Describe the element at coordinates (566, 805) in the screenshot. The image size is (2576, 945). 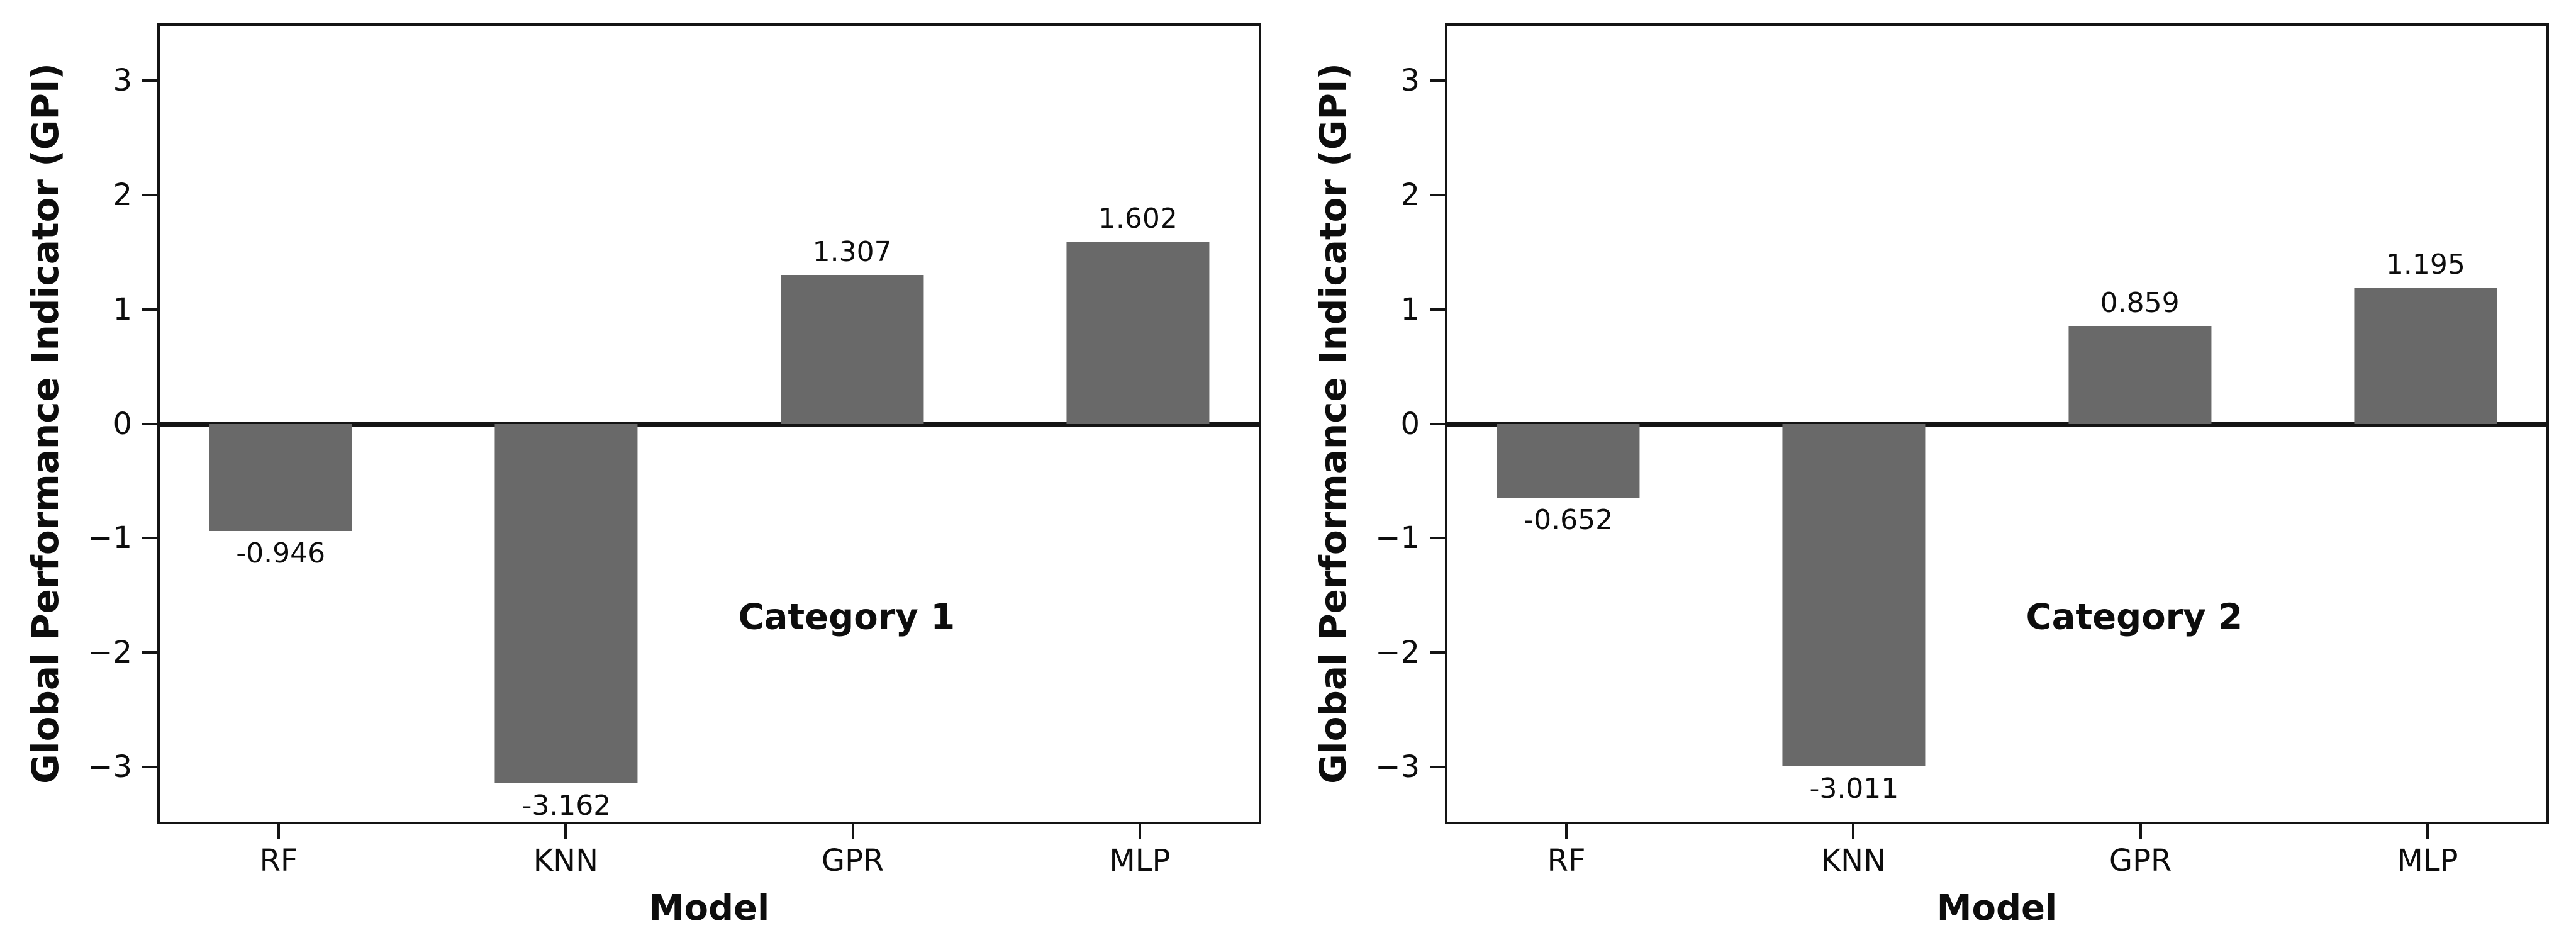
I see `bar-value-label: -3.162` at that location.